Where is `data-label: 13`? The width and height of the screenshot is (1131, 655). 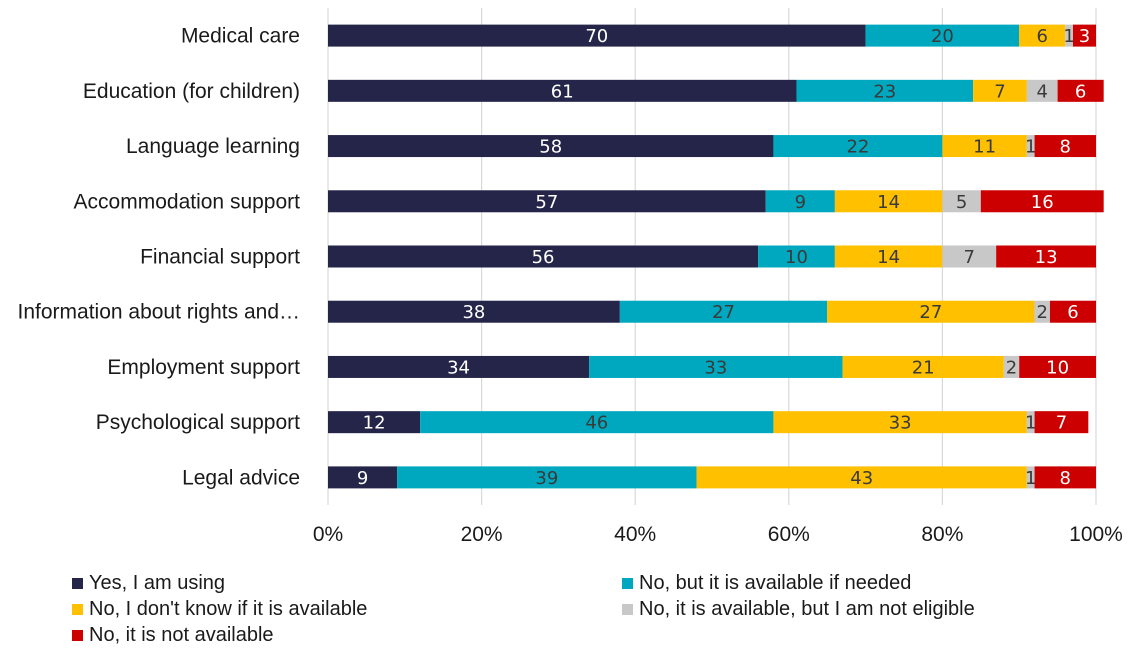
data-label: 13 is located at coordinates (1046, 257).